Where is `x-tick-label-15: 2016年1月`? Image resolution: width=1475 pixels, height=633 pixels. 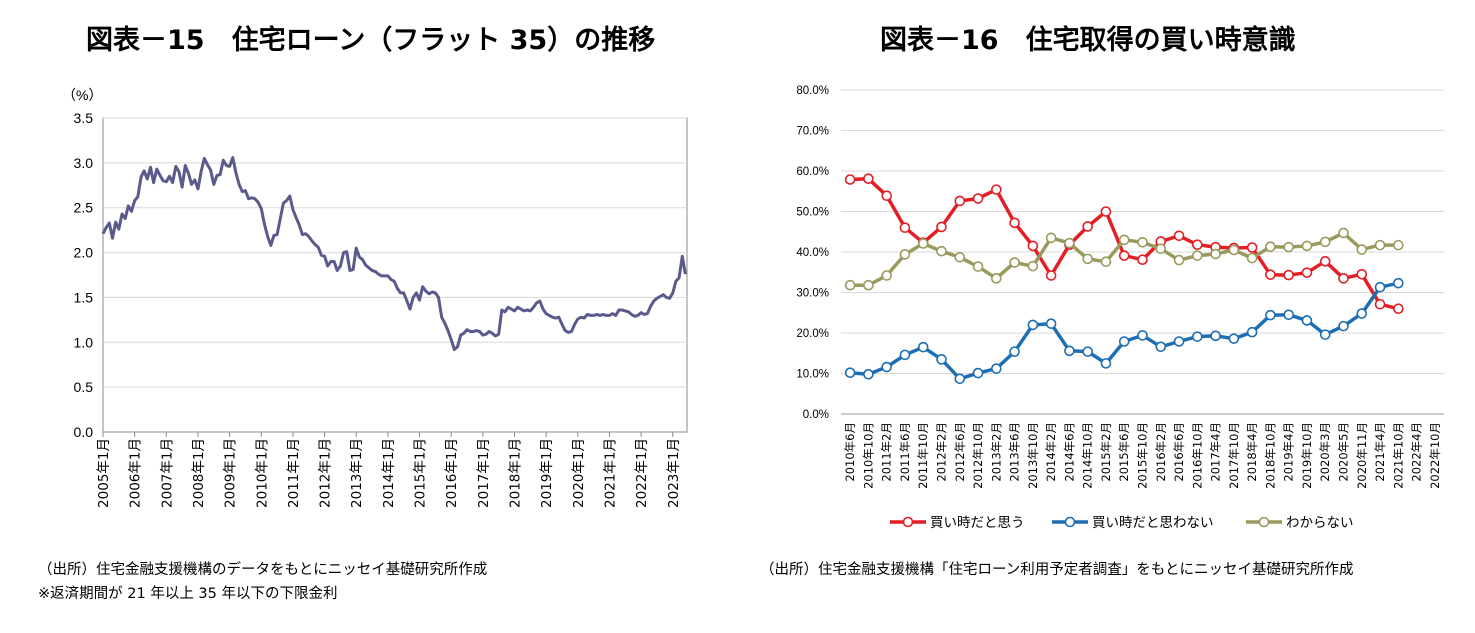
x-tick-label-15: 2016年1月 is located at coordinates (452, 473).